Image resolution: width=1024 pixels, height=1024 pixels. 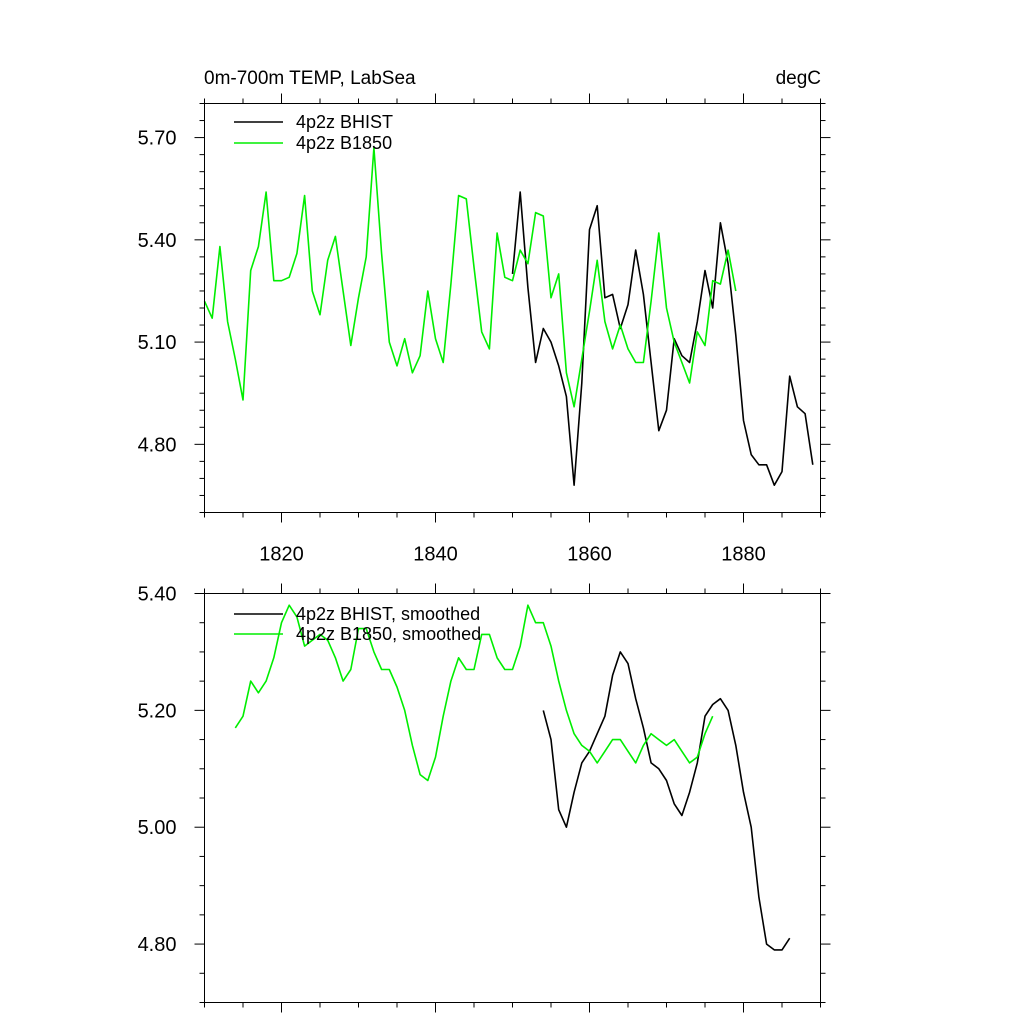 I want to click on series-line-4p2z-b1850-smoothed, so click(x=474, y=693).